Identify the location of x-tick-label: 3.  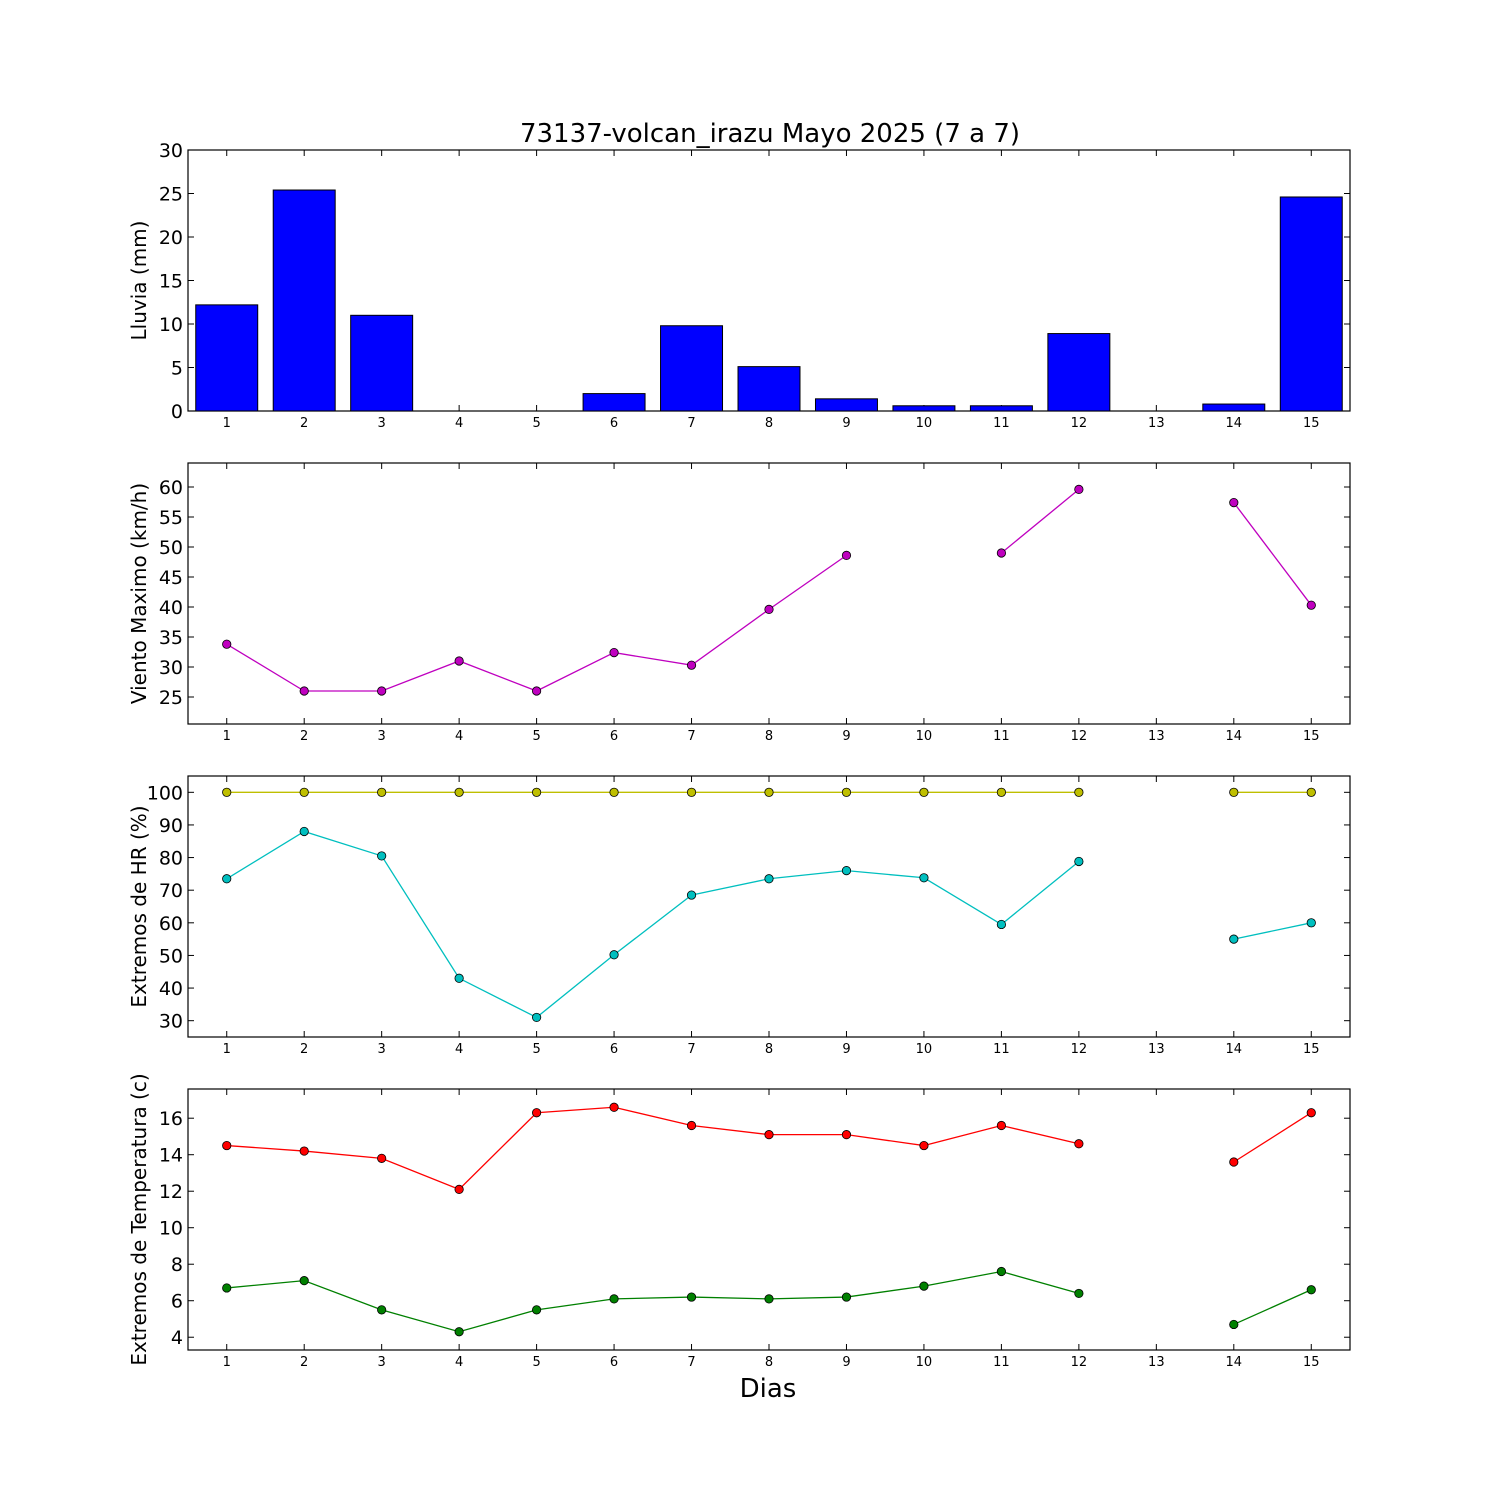
(382, 1049).